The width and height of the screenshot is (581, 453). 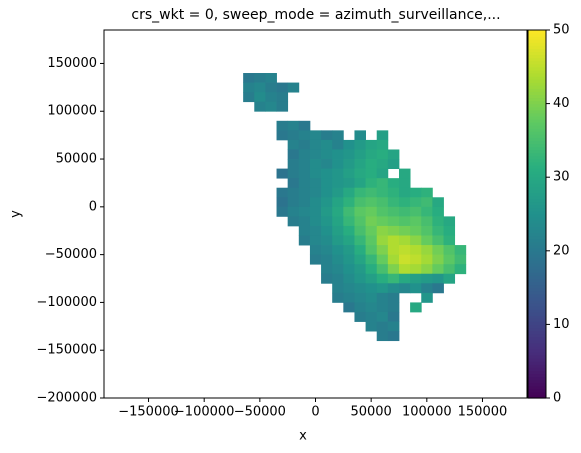 What do you see at coordinates (370, 412) in the screenshot?
I see `x-tick-label: 50000` at bounding box center [370, 412].